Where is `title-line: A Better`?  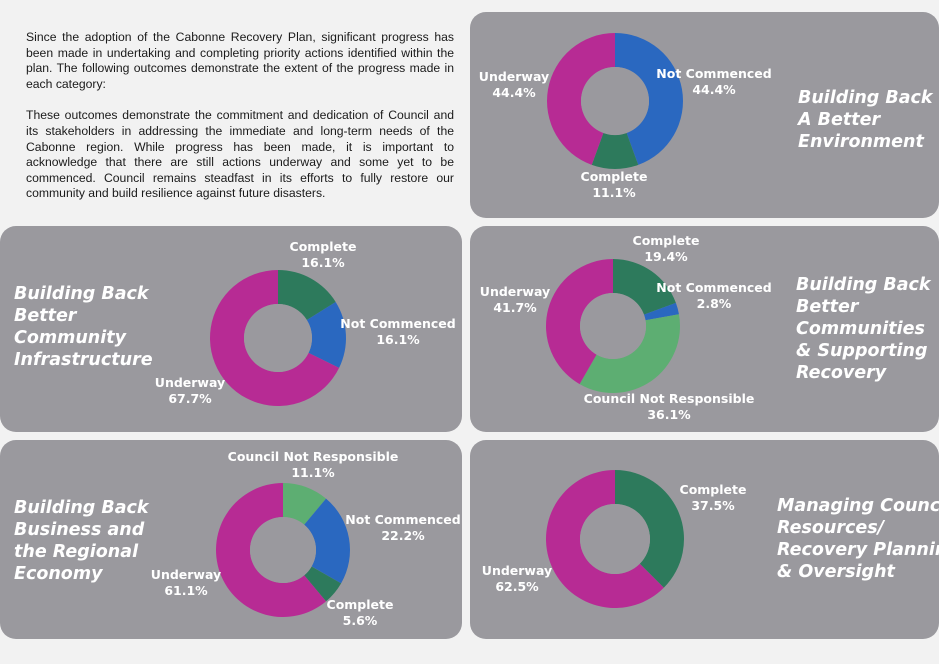 title-line: A Better is located at coordinates (839, 120).